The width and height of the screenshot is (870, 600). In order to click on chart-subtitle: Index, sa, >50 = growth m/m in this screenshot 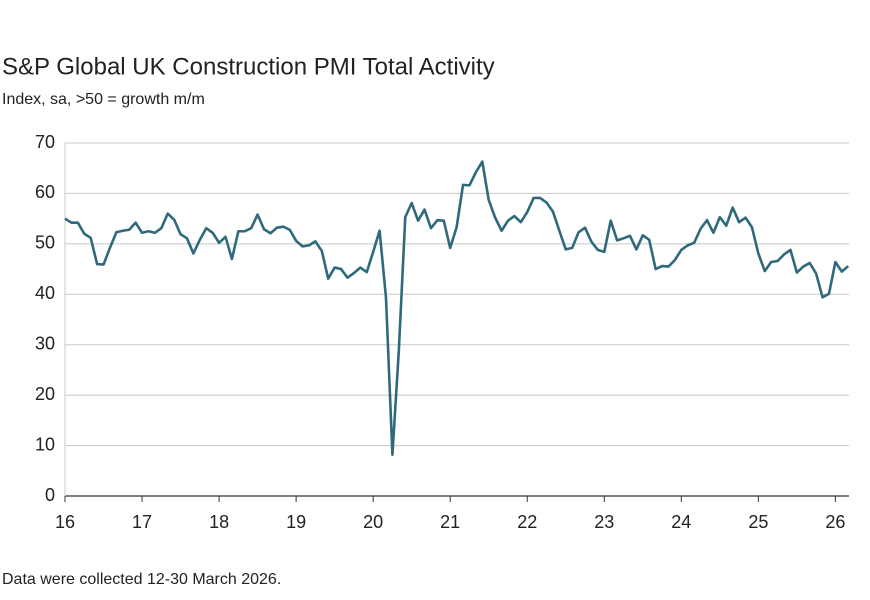, I will do `click(103, 99)`.